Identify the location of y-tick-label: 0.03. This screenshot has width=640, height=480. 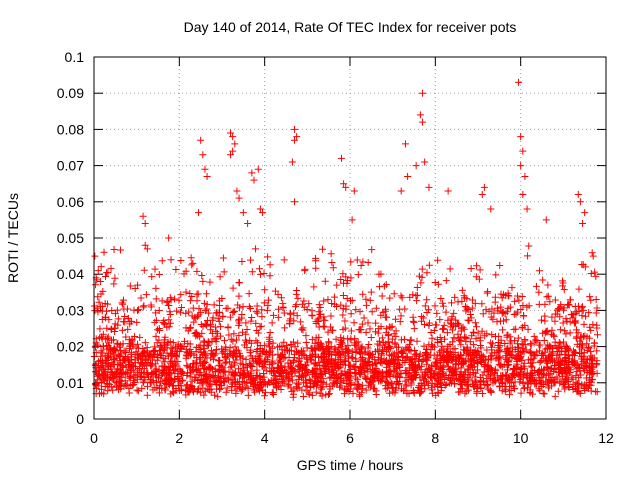
(70, 310).